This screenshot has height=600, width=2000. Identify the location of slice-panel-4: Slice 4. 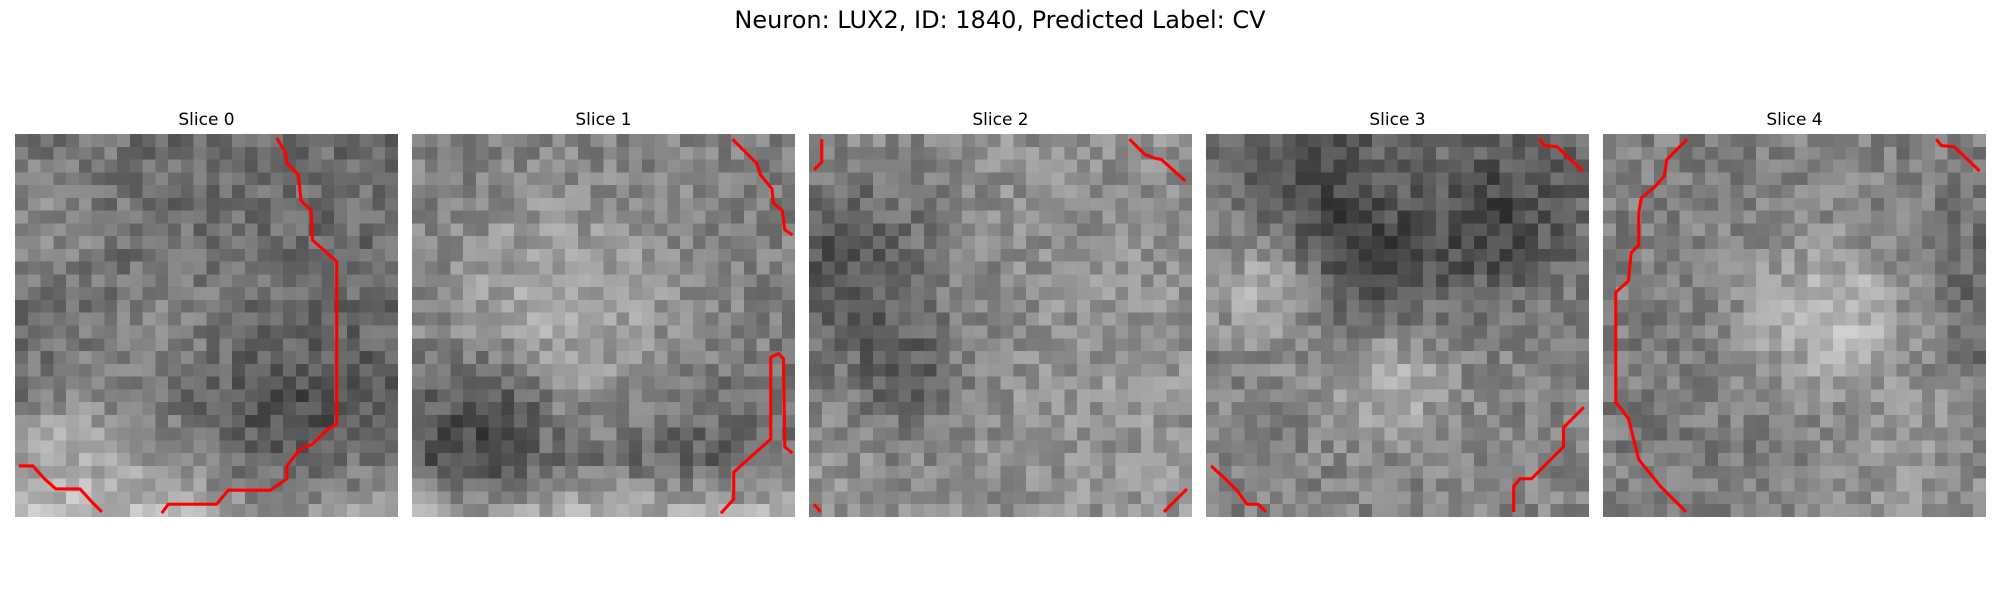
(1794, 312).